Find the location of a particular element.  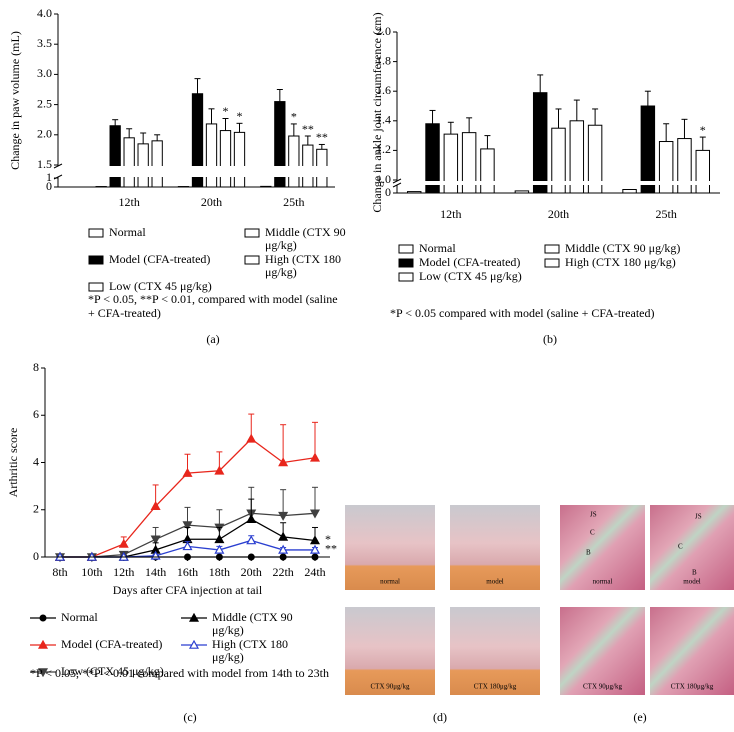

legend-label: Middle (CTX 90 μg/kg) is located at coordinates (623, 248).